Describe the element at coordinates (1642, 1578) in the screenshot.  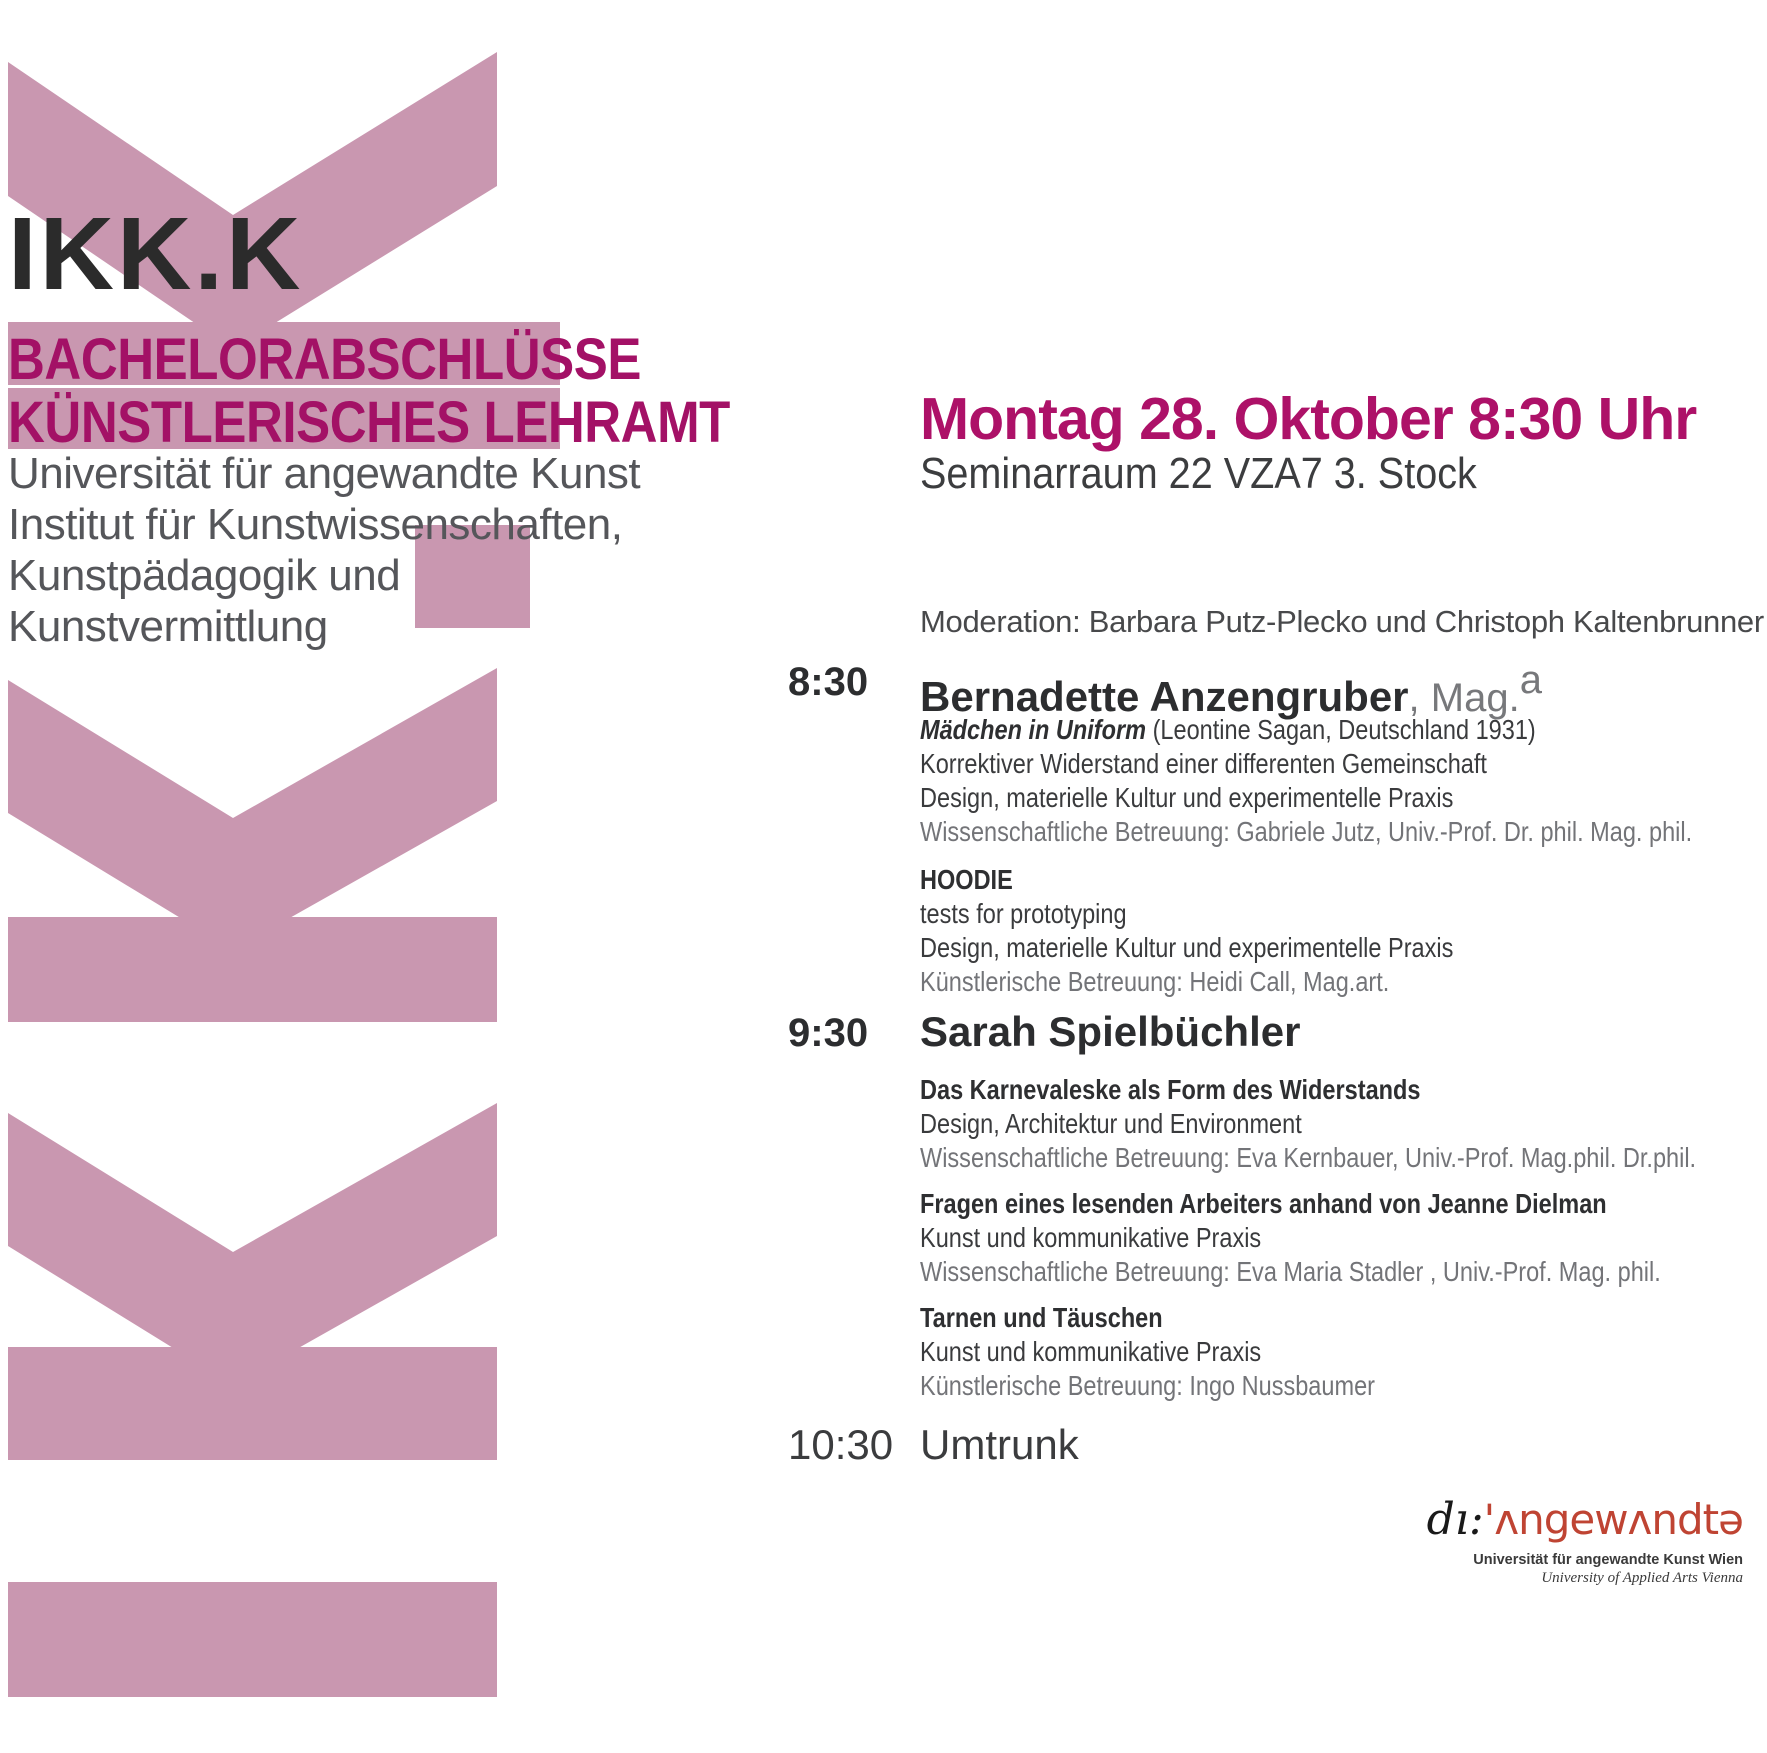
I see `logo-subtitle-en: University of Applied Arts Vienna` at that location.